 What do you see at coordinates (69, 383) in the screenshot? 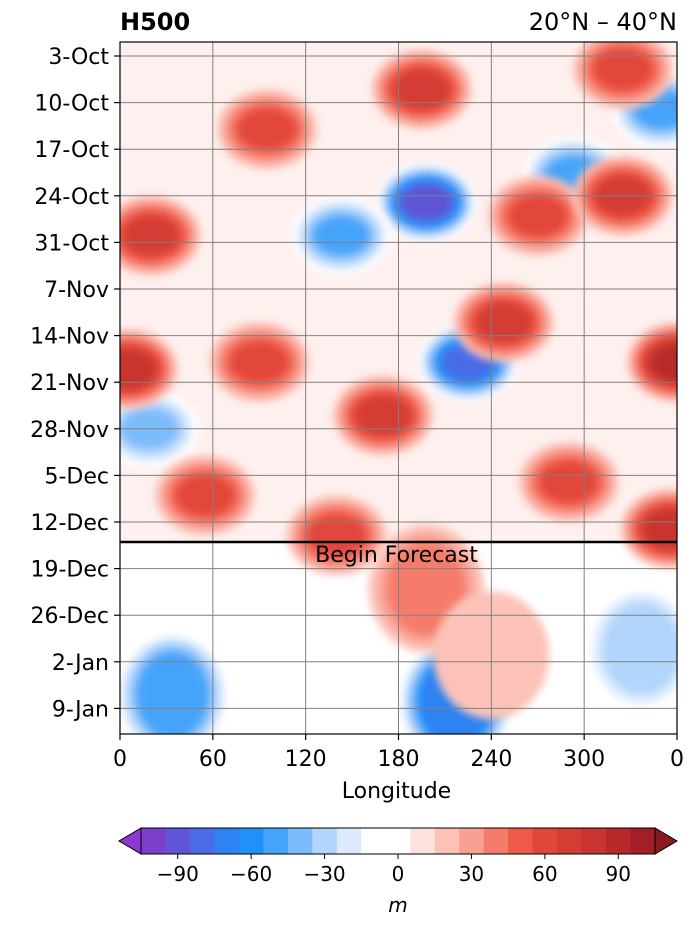
I see `y-tick-label: 21-Nov` at bounding box center [69, 383].